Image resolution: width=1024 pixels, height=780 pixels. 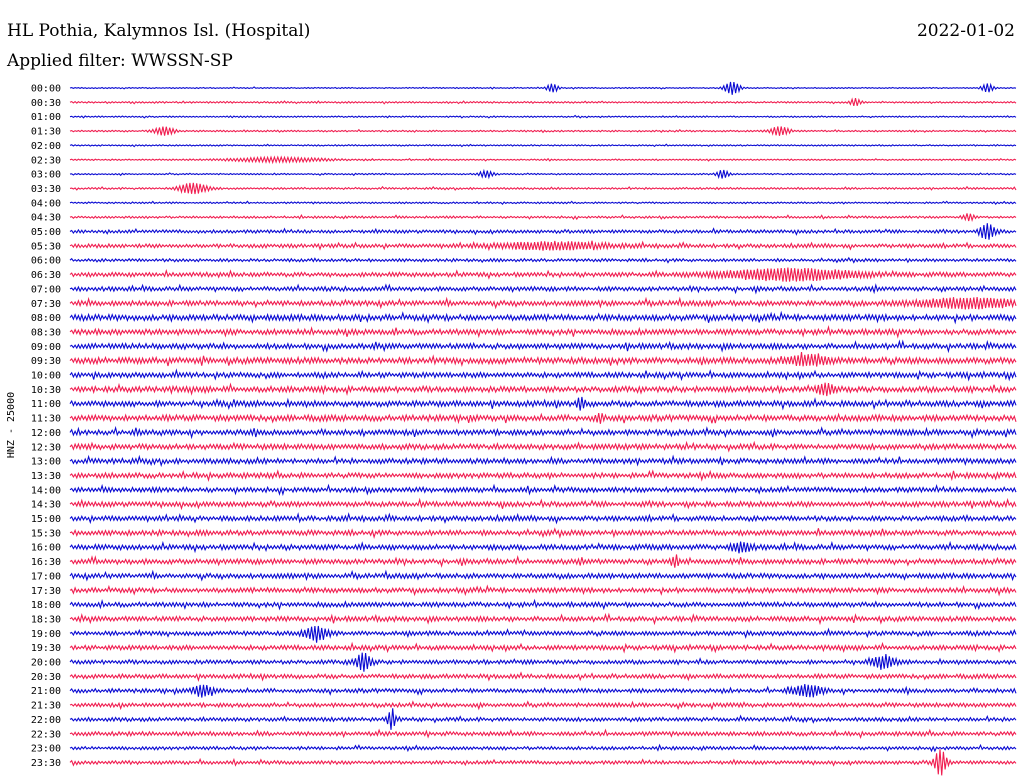 What do you see at coordinates (46, 160) in the screenshot?
I see `row-label-5: 02:30` at bounding box center [46, 160].